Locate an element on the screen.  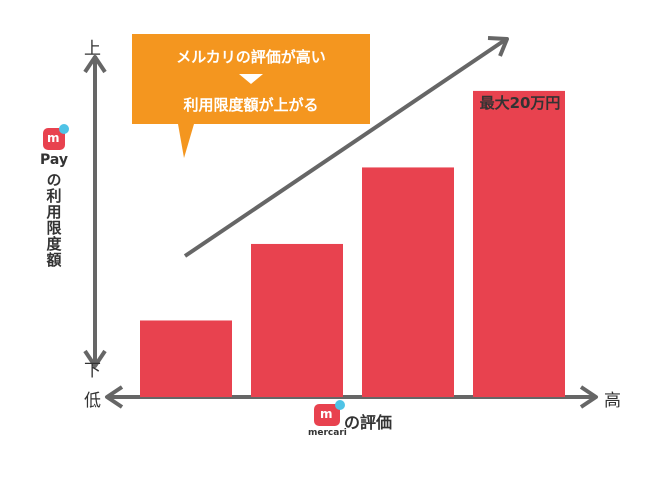
callout-line-1: メルカリの評価が高い is located at coordinates (251, 57).